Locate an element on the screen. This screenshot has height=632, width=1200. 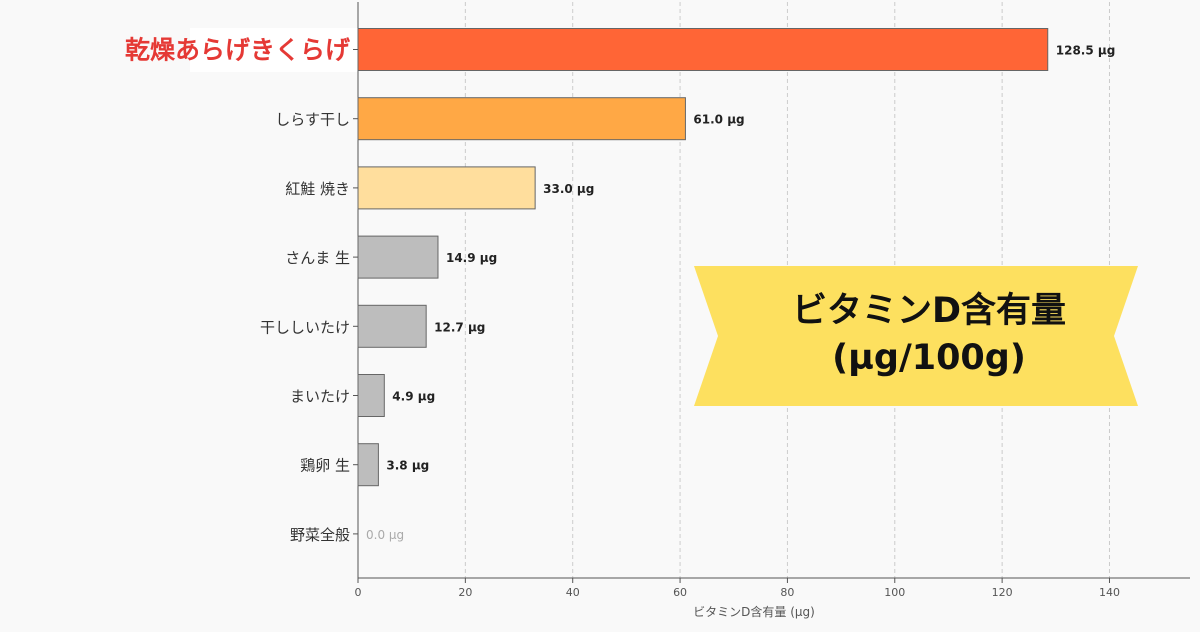
value-label: 0.0 µg is located at coordinates (385, 535).